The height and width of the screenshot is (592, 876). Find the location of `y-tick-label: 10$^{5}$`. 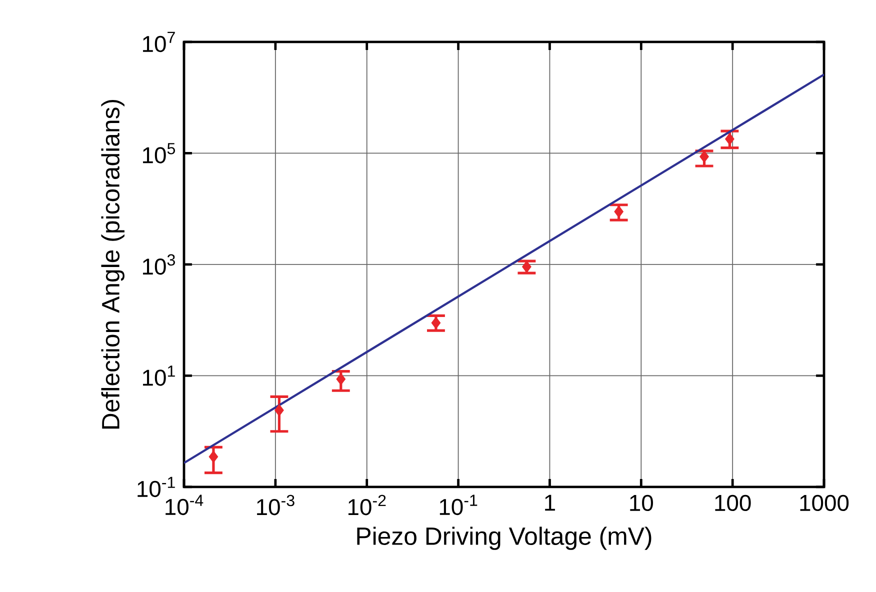

y-tick-label: 10$^{5}$ is located at coordinates (159, 153).